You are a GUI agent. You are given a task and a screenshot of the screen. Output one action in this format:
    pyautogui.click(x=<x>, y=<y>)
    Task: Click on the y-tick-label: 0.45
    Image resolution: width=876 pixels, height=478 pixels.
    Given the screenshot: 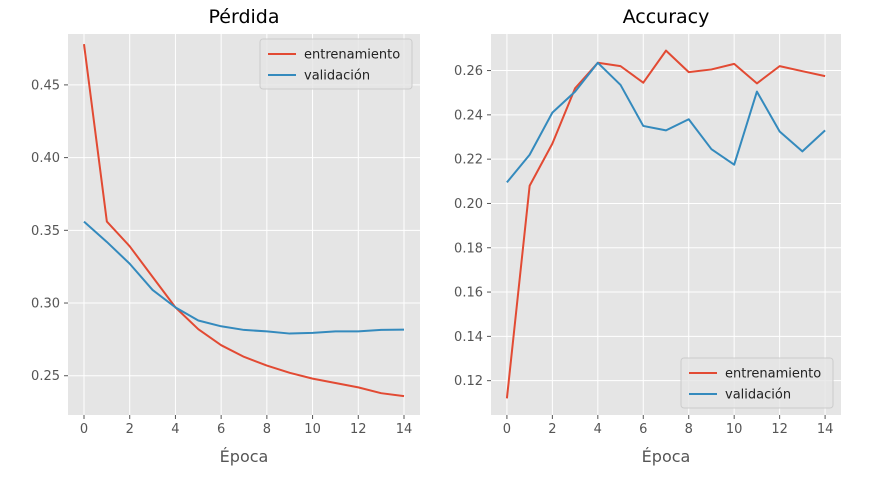 What is the action you would take?
    pyautogui.click(x=45, y=85)
    